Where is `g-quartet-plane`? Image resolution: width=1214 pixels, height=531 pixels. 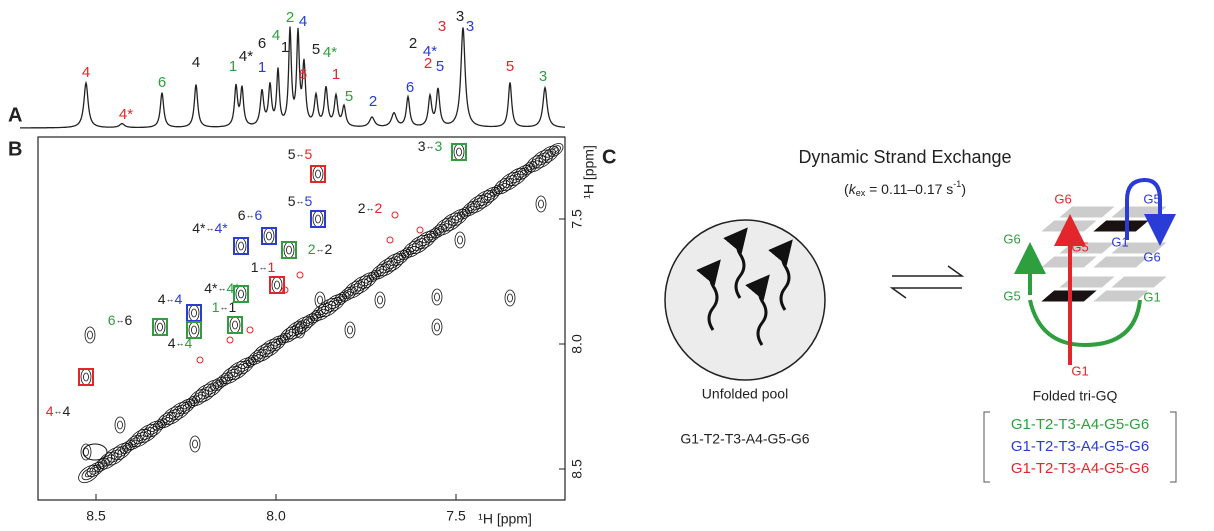 g-quartet-plane is located at coordinates (1121, 296).